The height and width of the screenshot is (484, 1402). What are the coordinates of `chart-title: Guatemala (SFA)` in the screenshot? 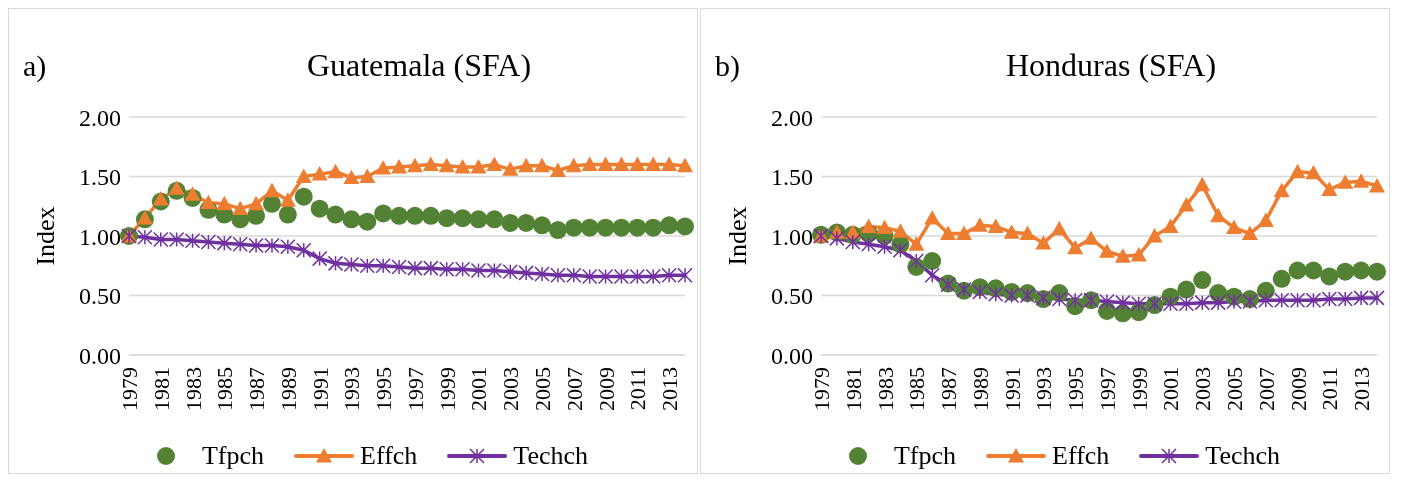 It's located at (419, 65).